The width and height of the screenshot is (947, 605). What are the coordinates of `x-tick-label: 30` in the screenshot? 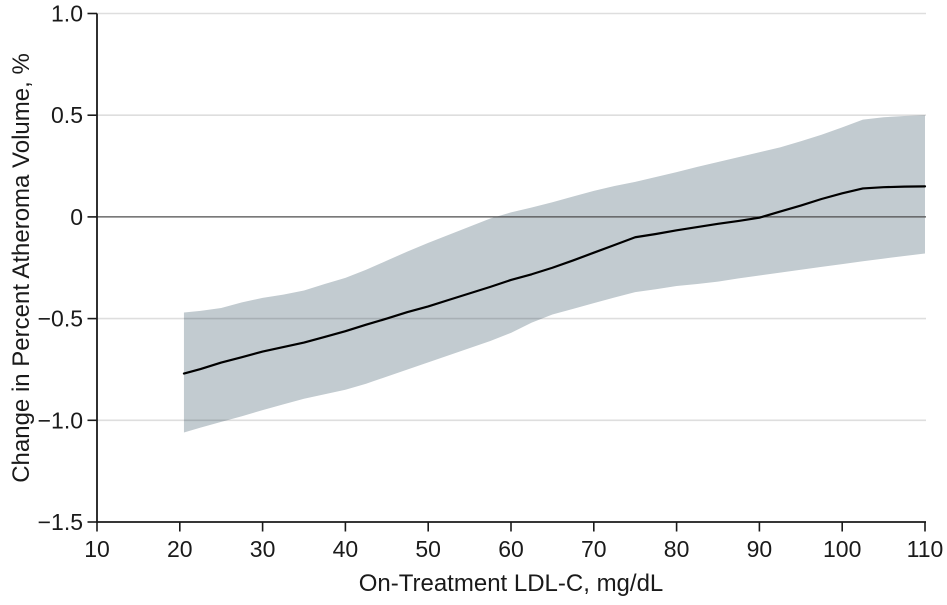 It's located at (263, 549).